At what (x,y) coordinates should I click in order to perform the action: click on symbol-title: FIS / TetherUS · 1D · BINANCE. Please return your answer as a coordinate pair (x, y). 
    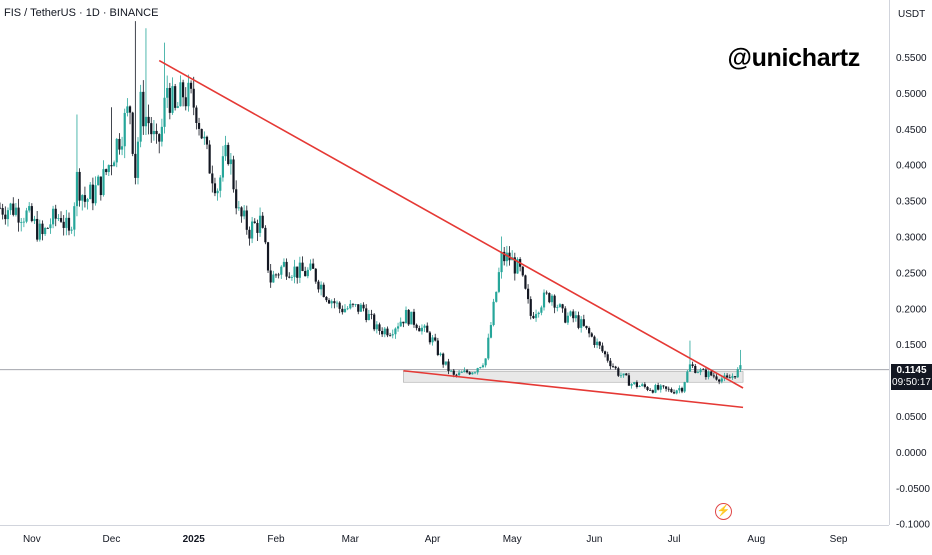
    Looking at the image, I should click on (81, 13).